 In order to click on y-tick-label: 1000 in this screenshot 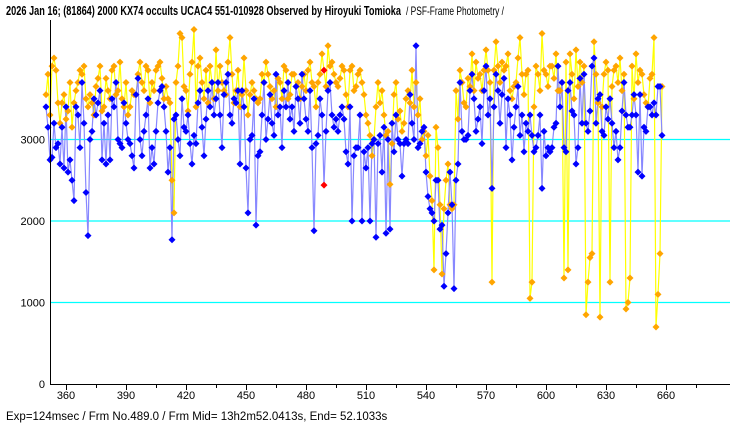, I will do `click(33, 304)`.